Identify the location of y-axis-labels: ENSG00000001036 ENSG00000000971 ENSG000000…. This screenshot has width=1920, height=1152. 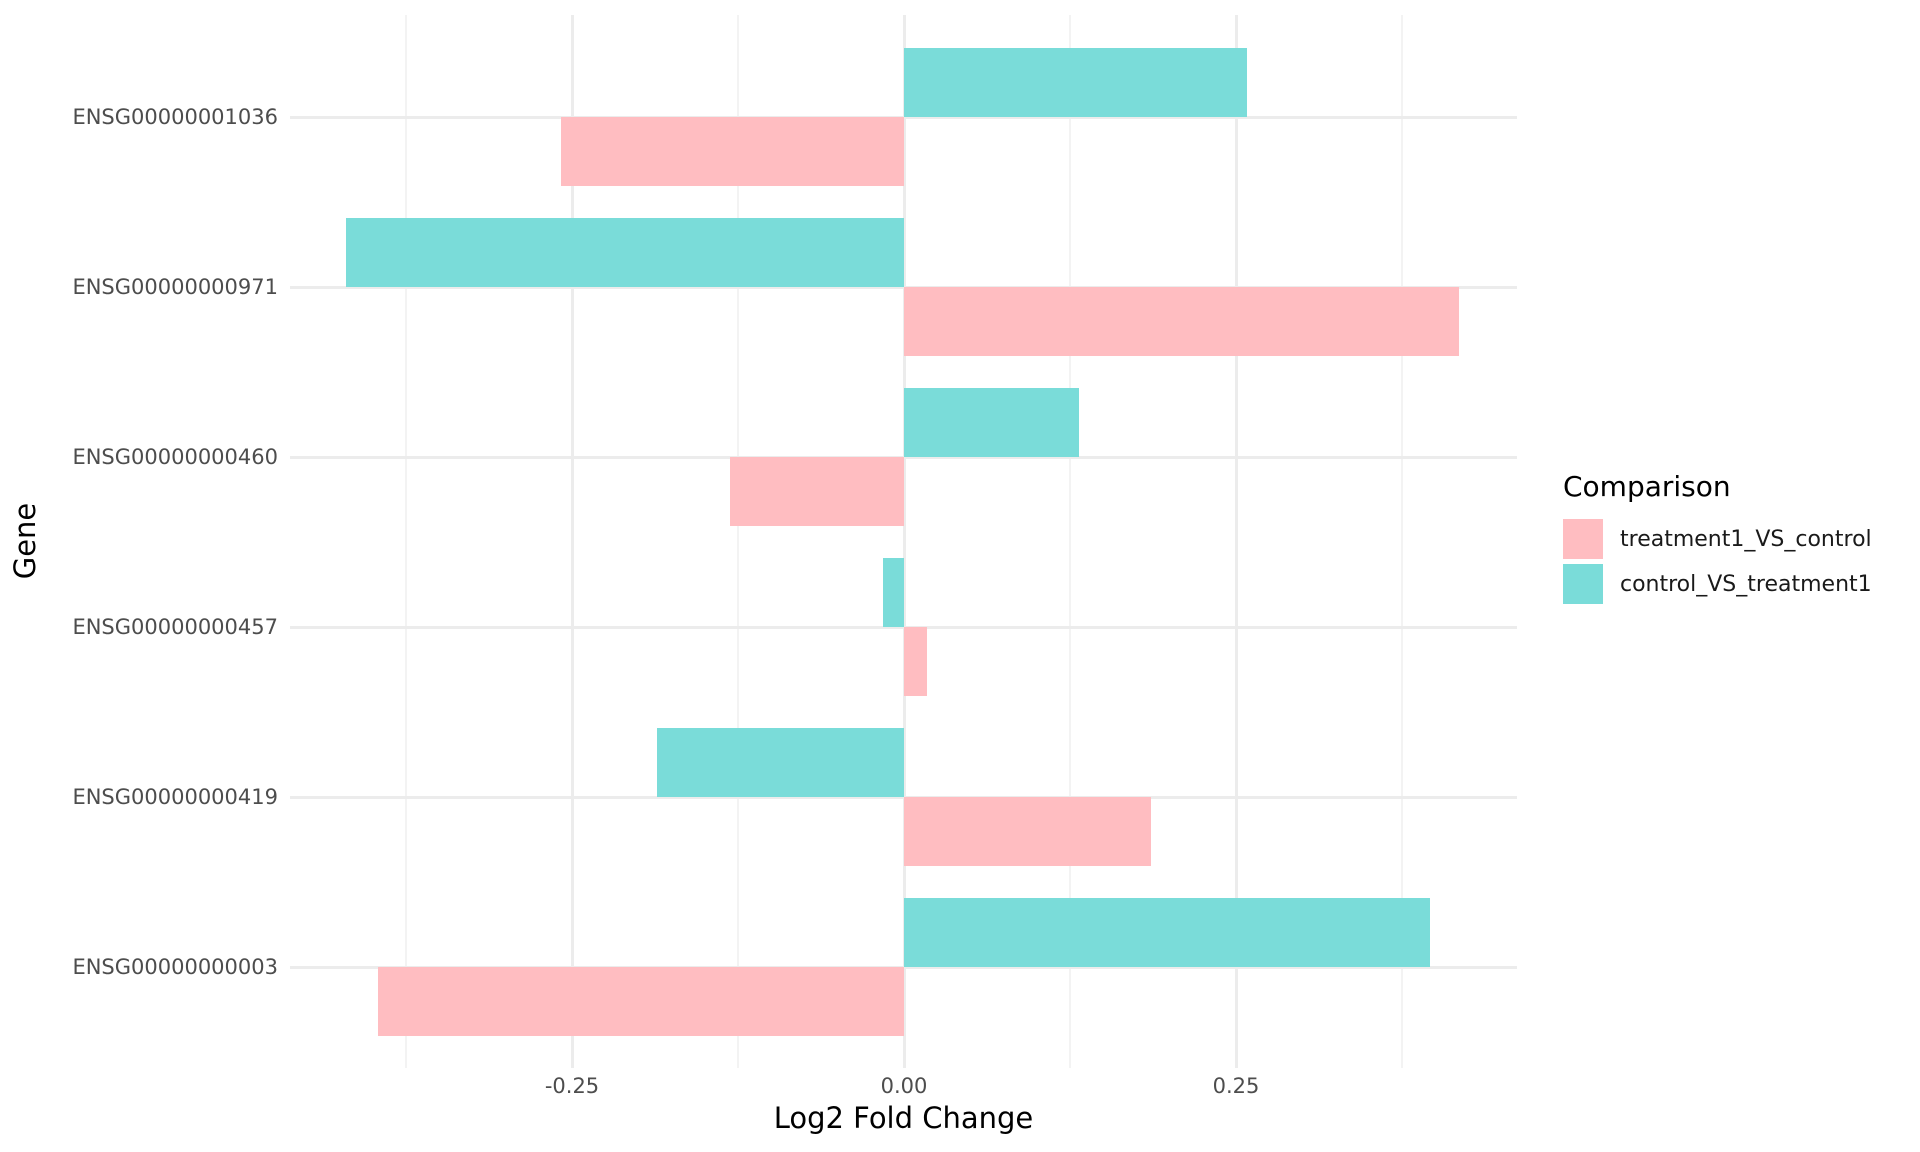
(139, 576).